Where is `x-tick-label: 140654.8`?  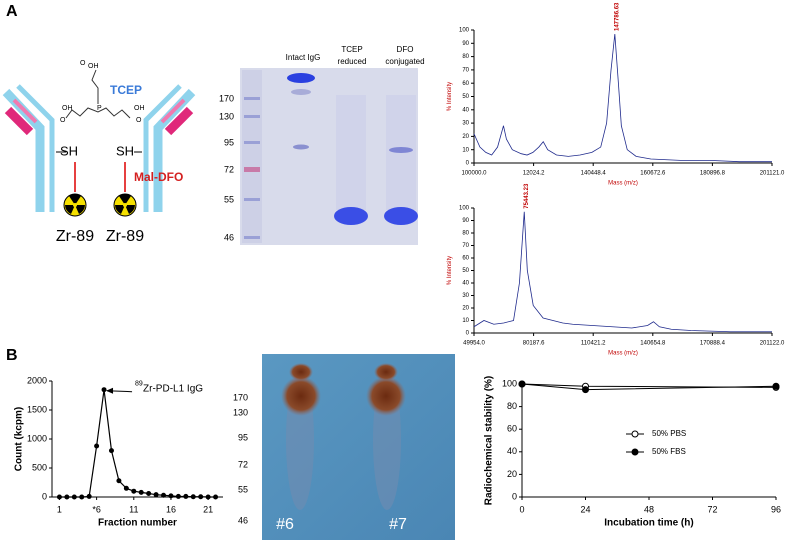
x-tick-label: 140654.8 is located at coordinates (653, 344).